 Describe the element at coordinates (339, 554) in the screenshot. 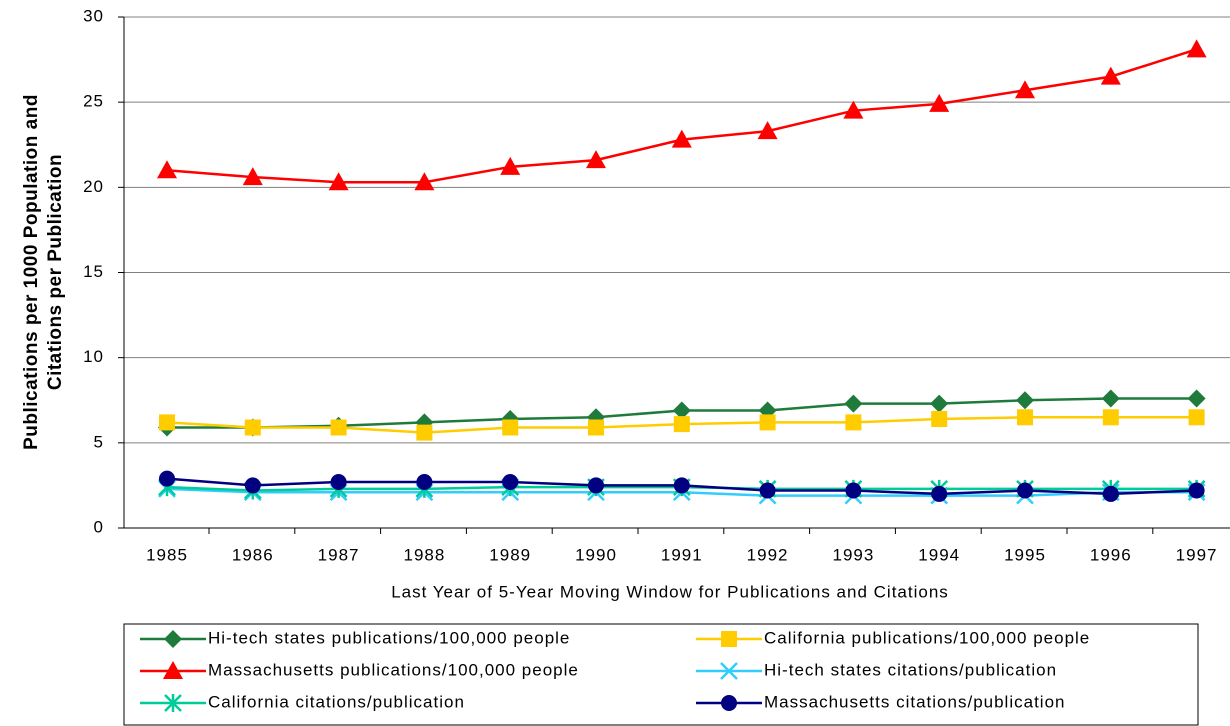

I see `x-tick-label: 1987` at that location.